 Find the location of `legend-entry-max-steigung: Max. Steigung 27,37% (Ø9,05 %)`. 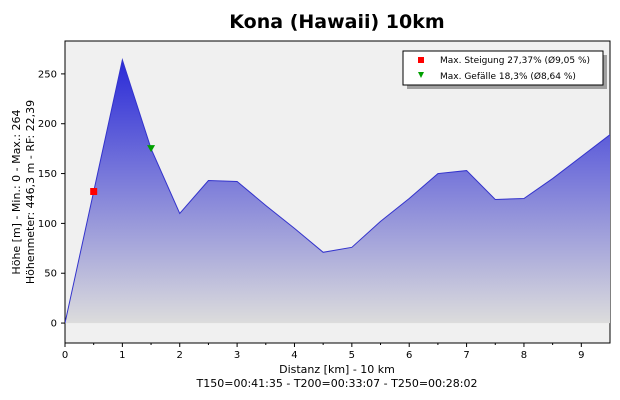

legend-entry-max-steigung: Max. Steigung 27,37% (Ø9,05 %) is located at coordinates (515, 60).